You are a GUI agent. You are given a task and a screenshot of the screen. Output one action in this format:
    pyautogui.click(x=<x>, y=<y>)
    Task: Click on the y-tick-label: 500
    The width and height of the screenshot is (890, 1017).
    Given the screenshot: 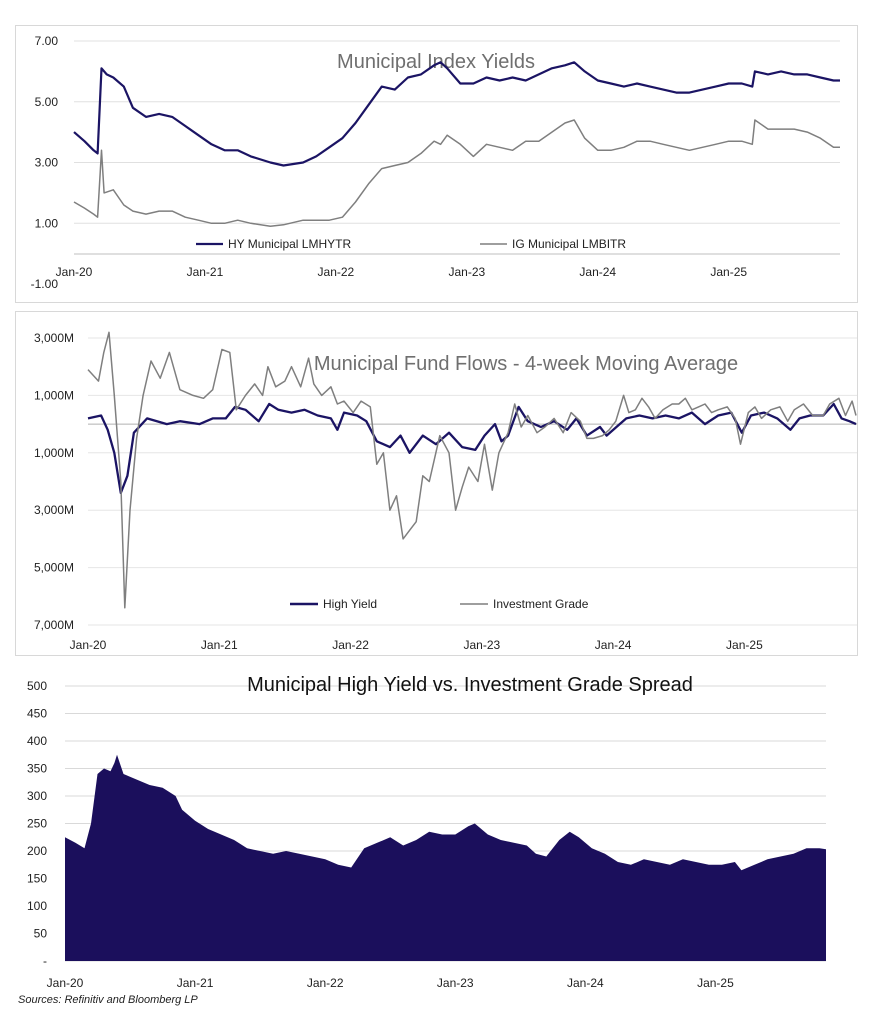 What is the action you would take?
    pyautogui.click(x=37, y=686)
    